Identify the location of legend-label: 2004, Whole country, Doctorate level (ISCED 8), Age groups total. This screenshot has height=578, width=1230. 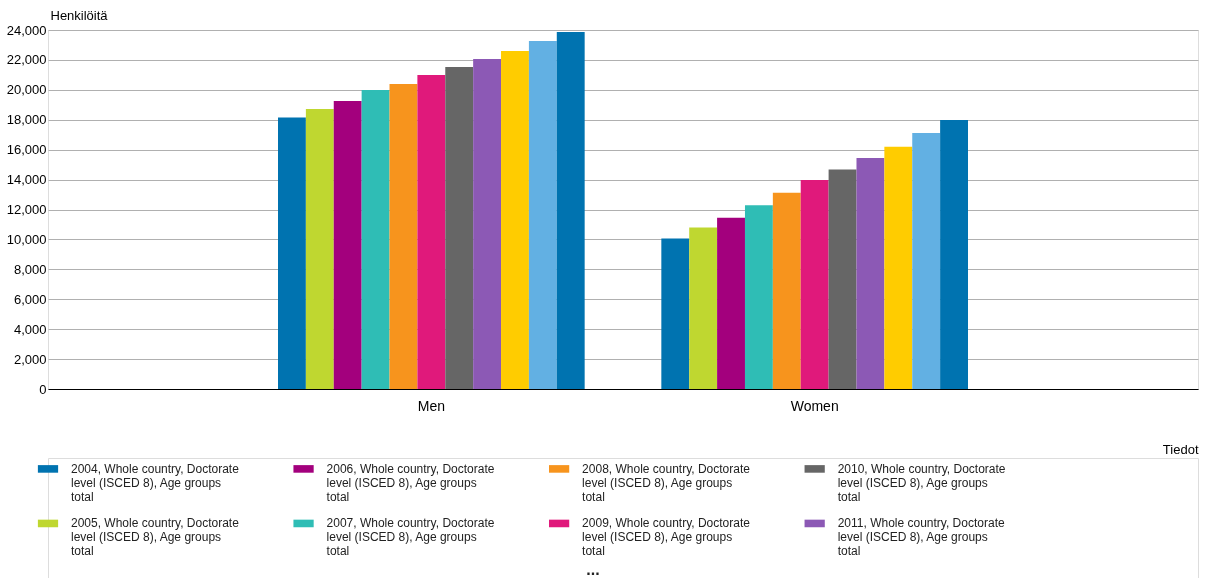
(155, 482).